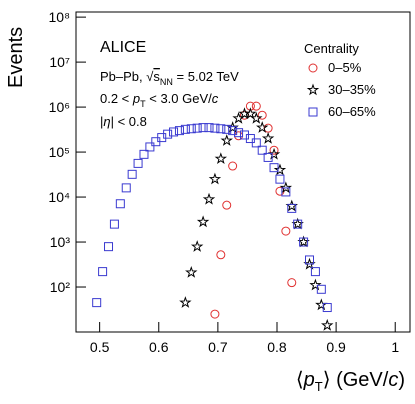 The width and height of the screenshot is (415, 404). What do you see at coordinates (59, 107) in the screenshot?
I see `y-tick-label: 10⁶` at bounding box center [59, 107].